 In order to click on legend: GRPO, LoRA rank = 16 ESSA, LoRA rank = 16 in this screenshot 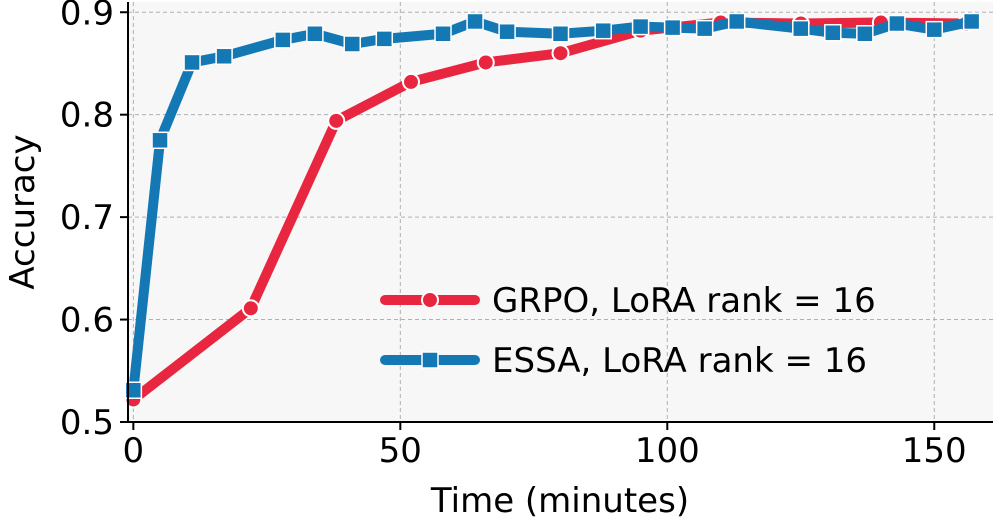, I will do `click(628, 331)`.